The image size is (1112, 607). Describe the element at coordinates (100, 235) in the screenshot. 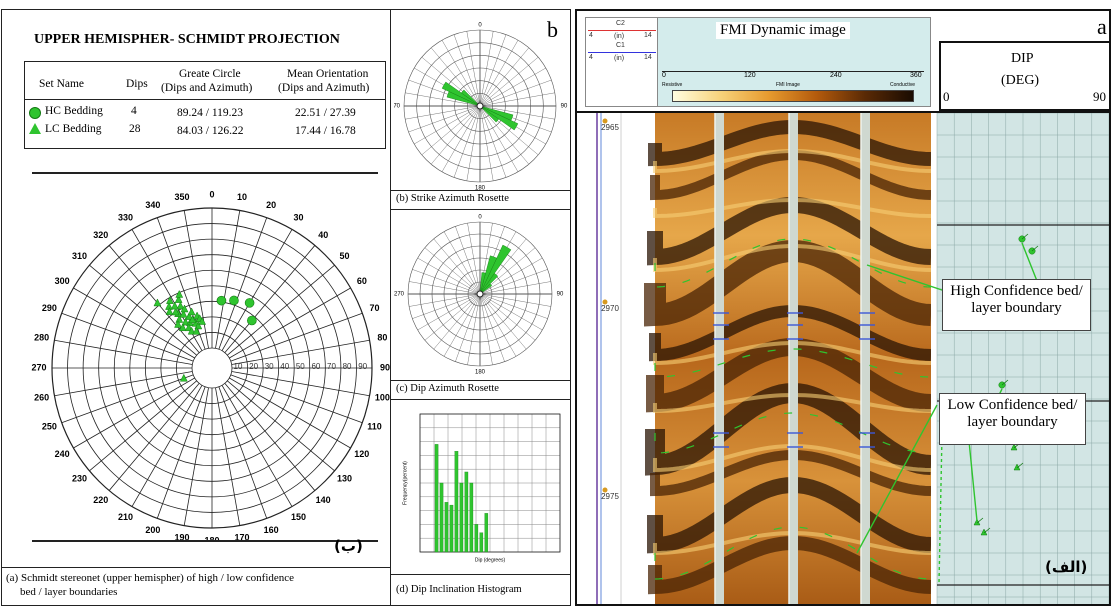

I see `azimuth-label: 320` at that location.